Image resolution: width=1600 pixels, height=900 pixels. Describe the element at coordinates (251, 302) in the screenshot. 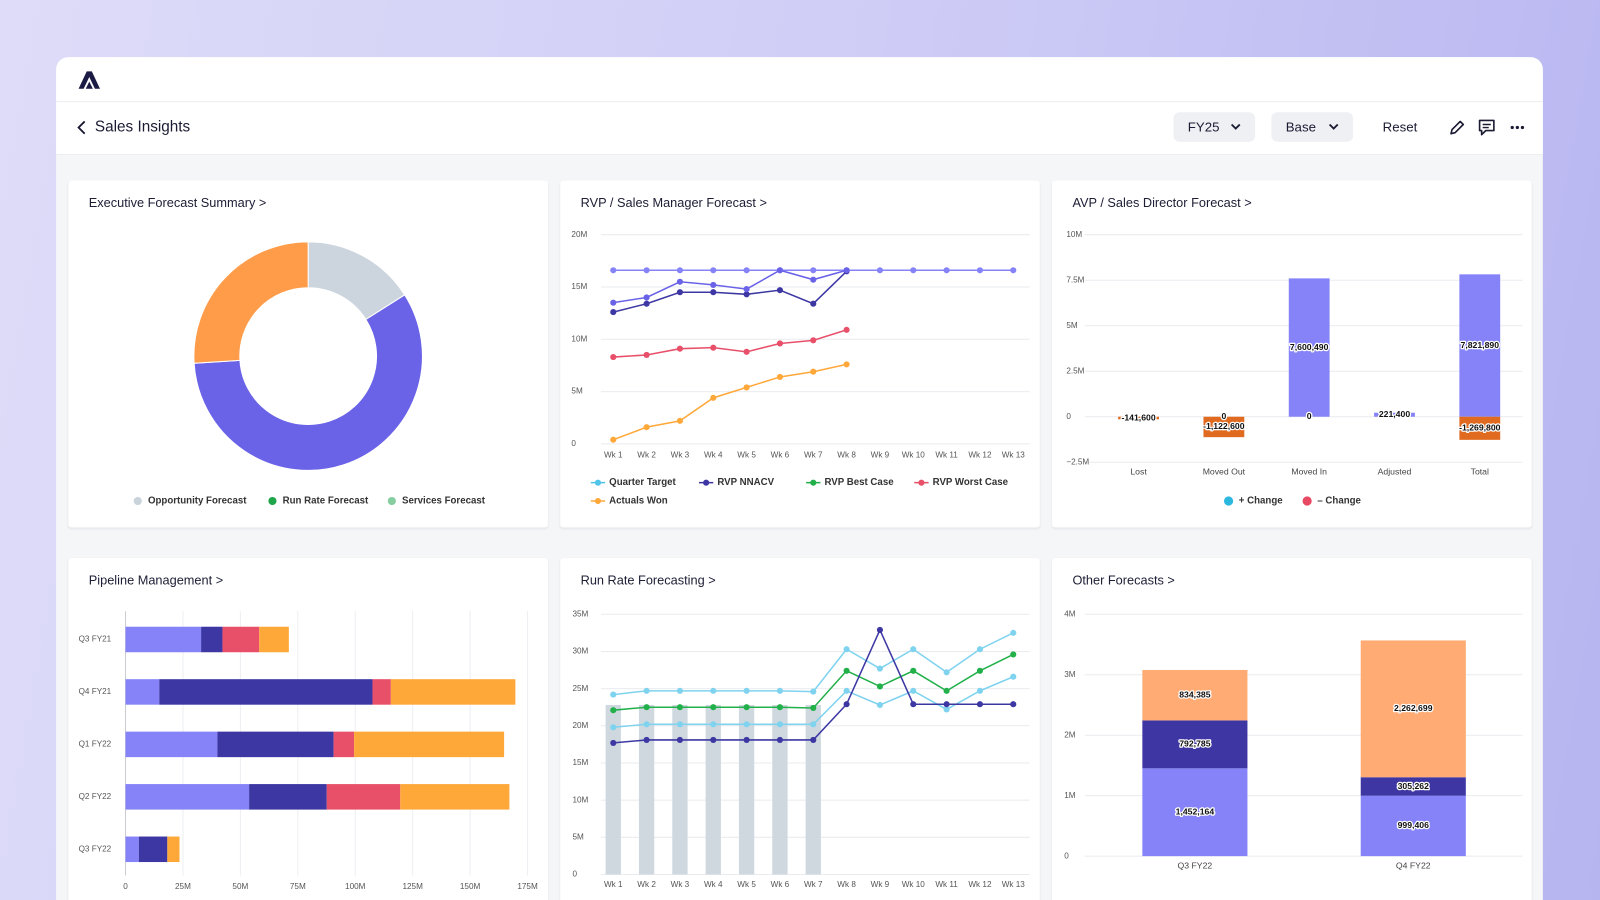

I see `donut-slice` at that location.